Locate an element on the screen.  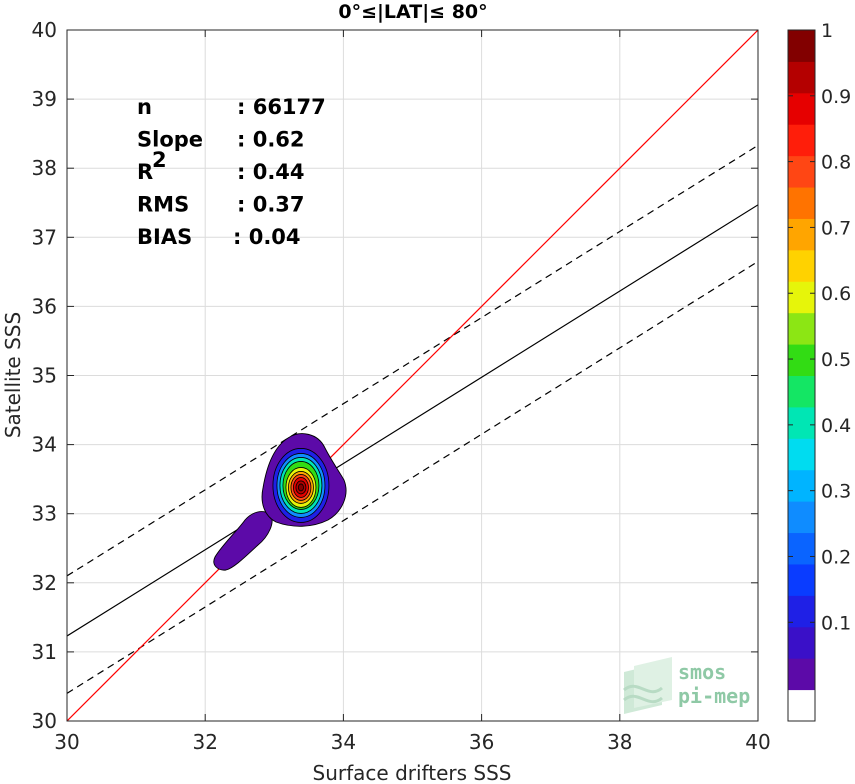
y-tick-label: 34 is located at coordinates (44, 445).